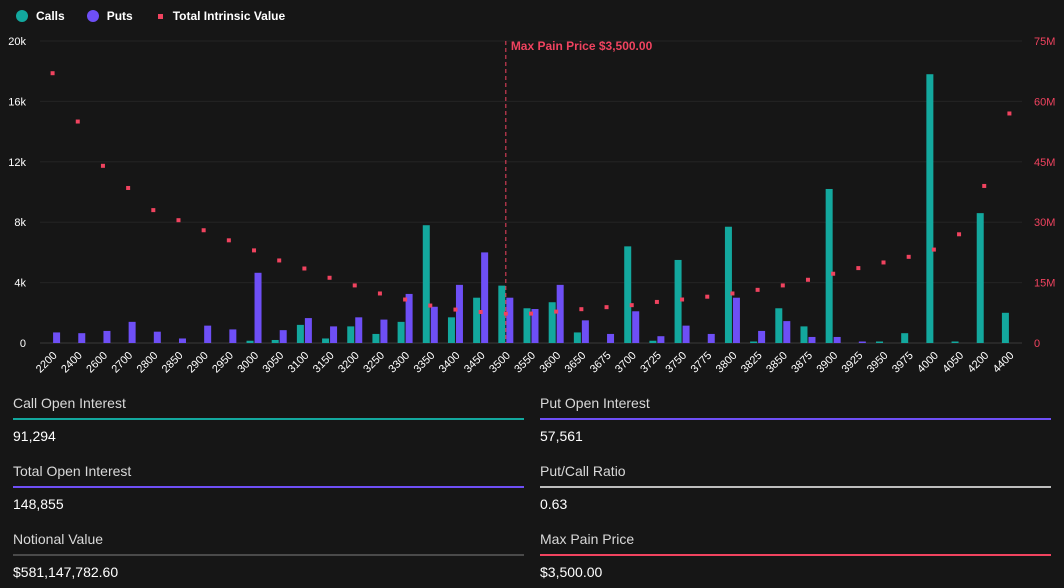 Image resolution: width=1064 pixels, height=588 pixels. Describe the element at coordinates (34, 436) in the screenshot. I see `stat-value: 91,294` at that location.